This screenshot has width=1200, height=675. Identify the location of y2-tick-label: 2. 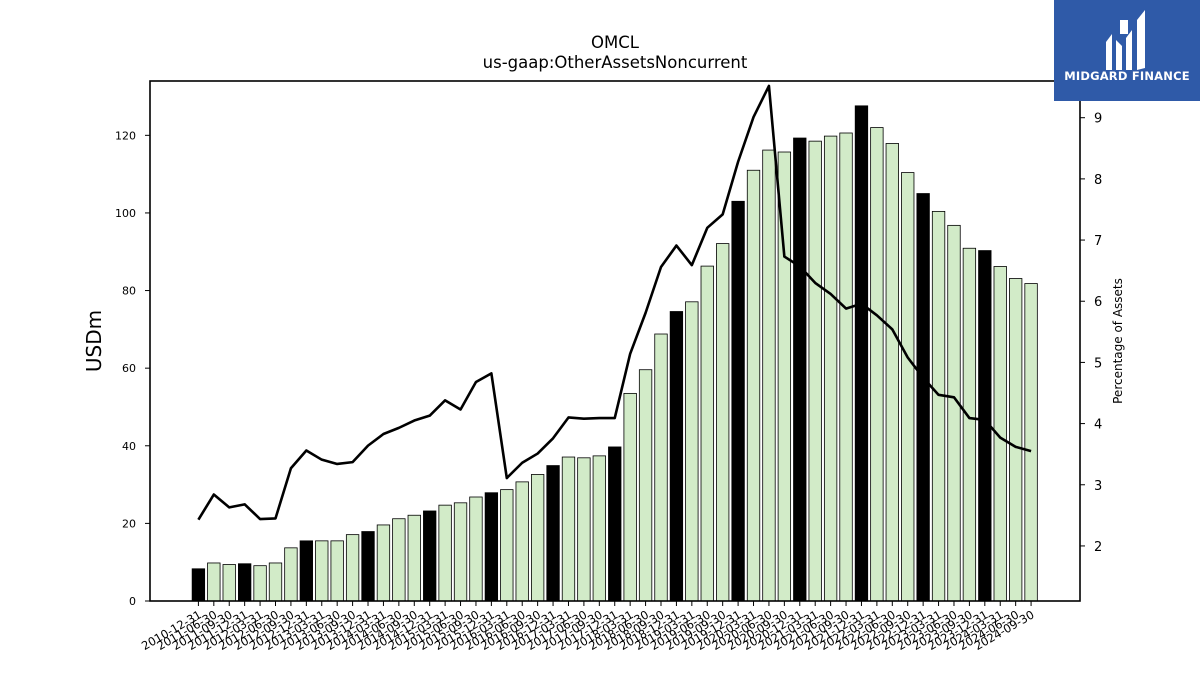
(1098, 547).